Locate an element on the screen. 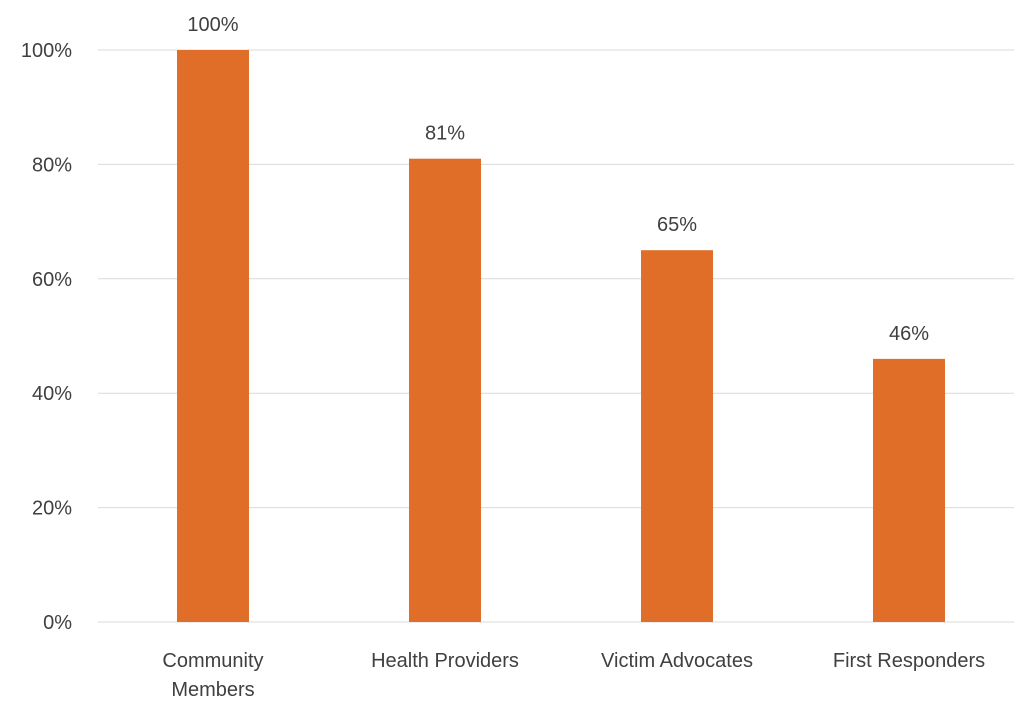 This screenshot has width=1014, height=703. y-tick-label: 20% is located at coordinates (52, 509).